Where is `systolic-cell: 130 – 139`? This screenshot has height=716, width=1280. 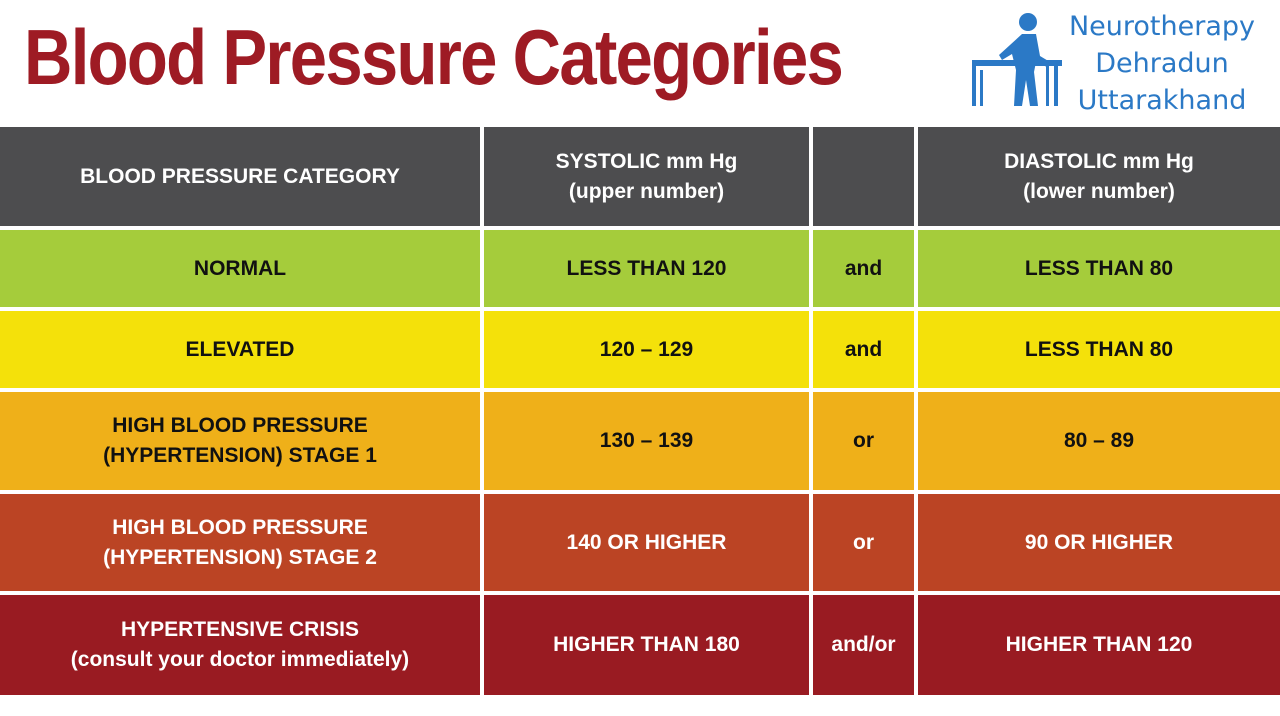 systolic-cell: 130 – 139 is located at coordinates (646, 441).